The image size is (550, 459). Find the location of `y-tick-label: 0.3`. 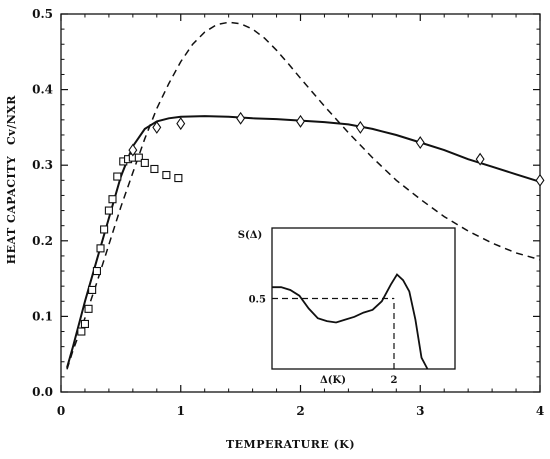

y-tick-label: 0.3 is located at coordinates (42, 165).